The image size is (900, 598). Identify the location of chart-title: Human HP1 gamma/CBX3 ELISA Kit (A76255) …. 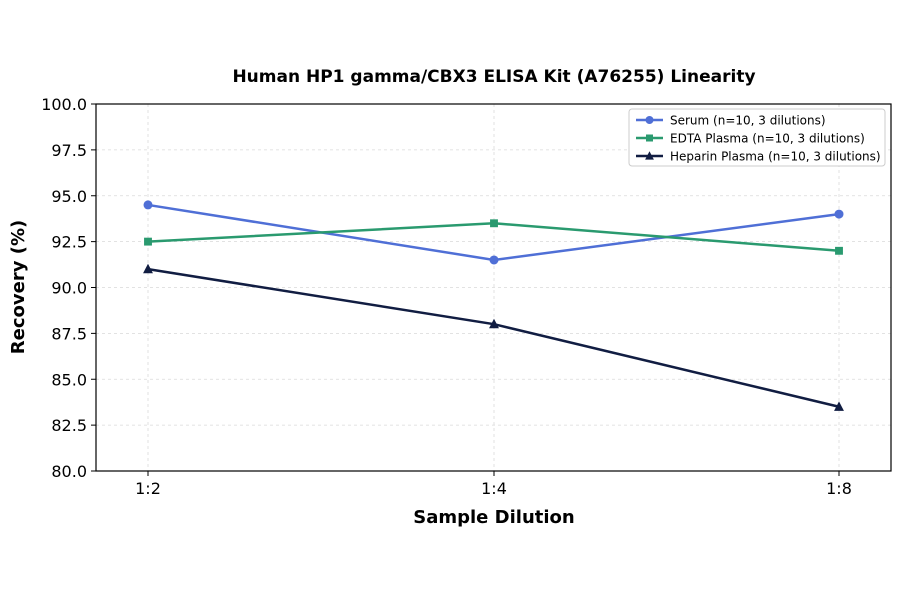
(493, 77).